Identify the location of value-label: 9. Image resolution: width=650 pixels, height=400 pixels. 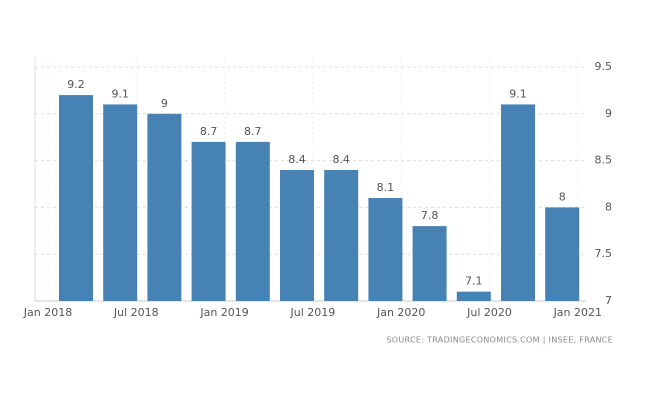
(164, 103).